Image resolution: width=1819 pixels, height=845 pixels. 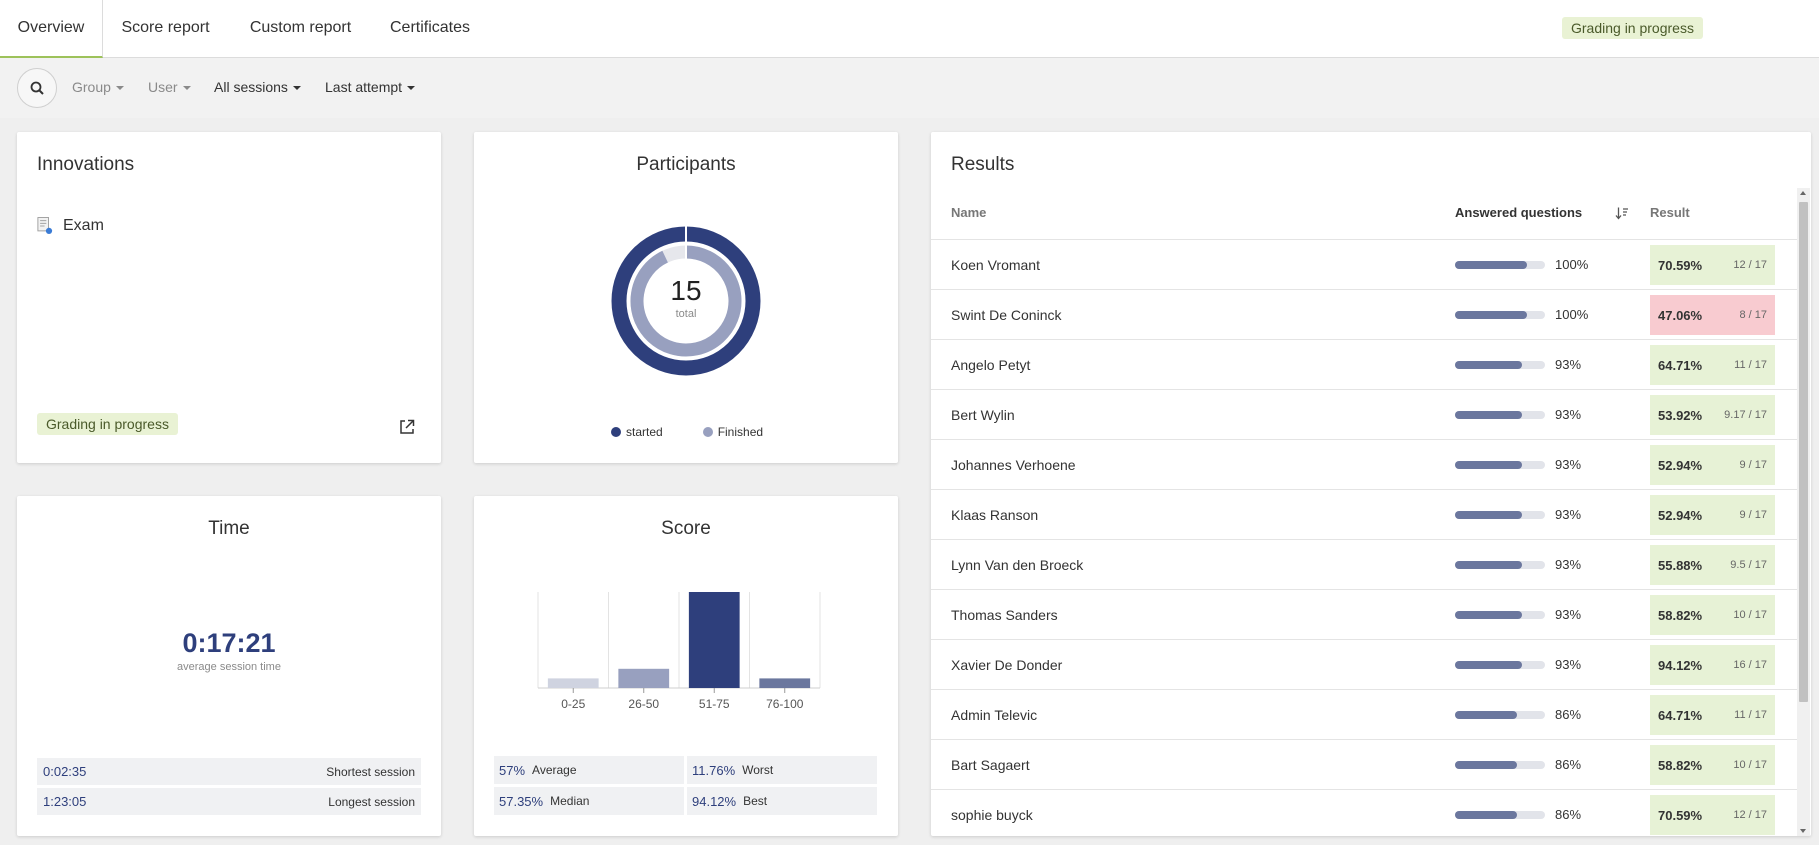 What do you see at coordinates (1712, 265) in the screenshot?
I see `result-badge: 70.59% 12 / 17` at bounding box center [1712, 265].